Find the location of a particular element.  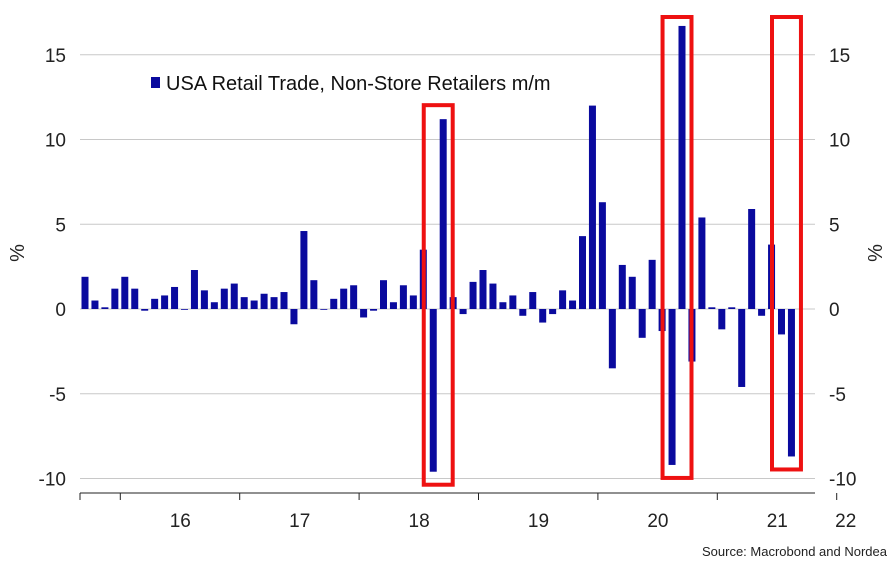

x-tick-label: 18 is located at coordinates (419, 521).